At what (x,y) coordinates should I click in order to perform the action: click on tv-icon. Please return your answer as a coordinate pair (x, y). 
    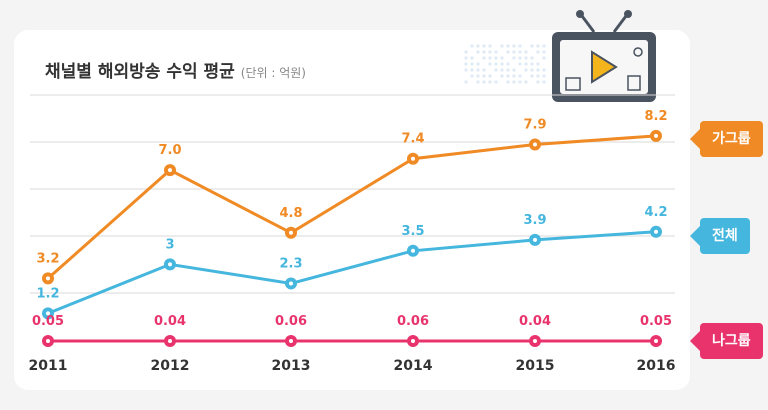
    Looking at the image, I should click on (604, 56).